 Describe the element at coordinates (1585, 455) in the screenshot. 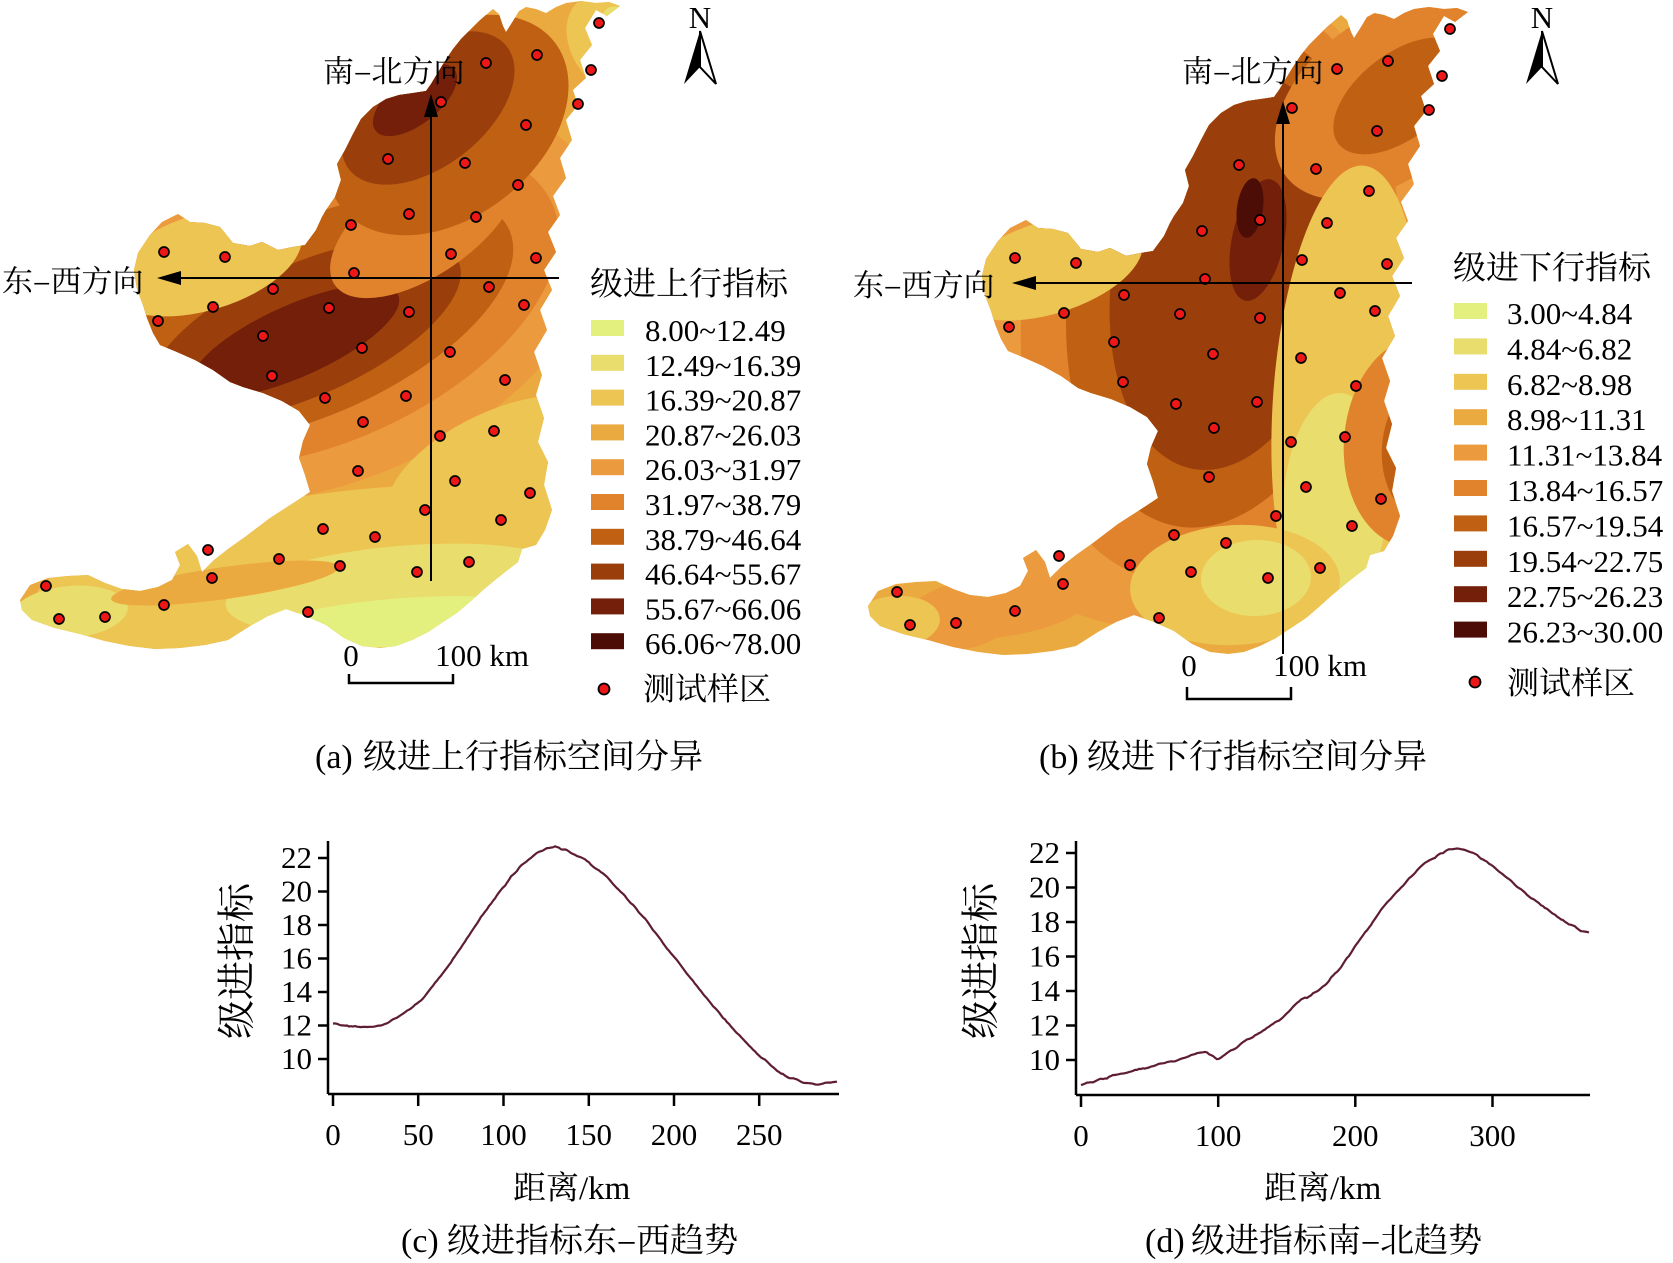

I see `svg-text: 11.31~13.84` at that location.